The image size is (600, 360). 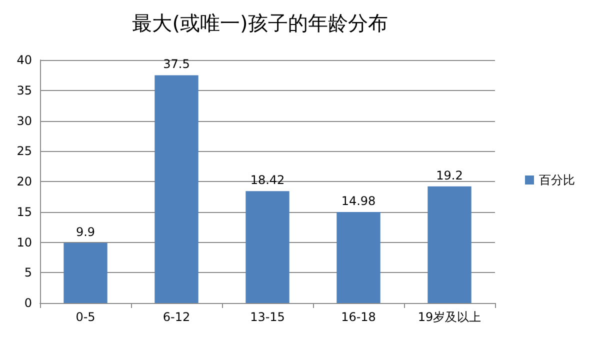 What do you see at coordinates (24, 90) in the screenshot?
I see `y-tick-label: 35` at bounding box center [24, 90].